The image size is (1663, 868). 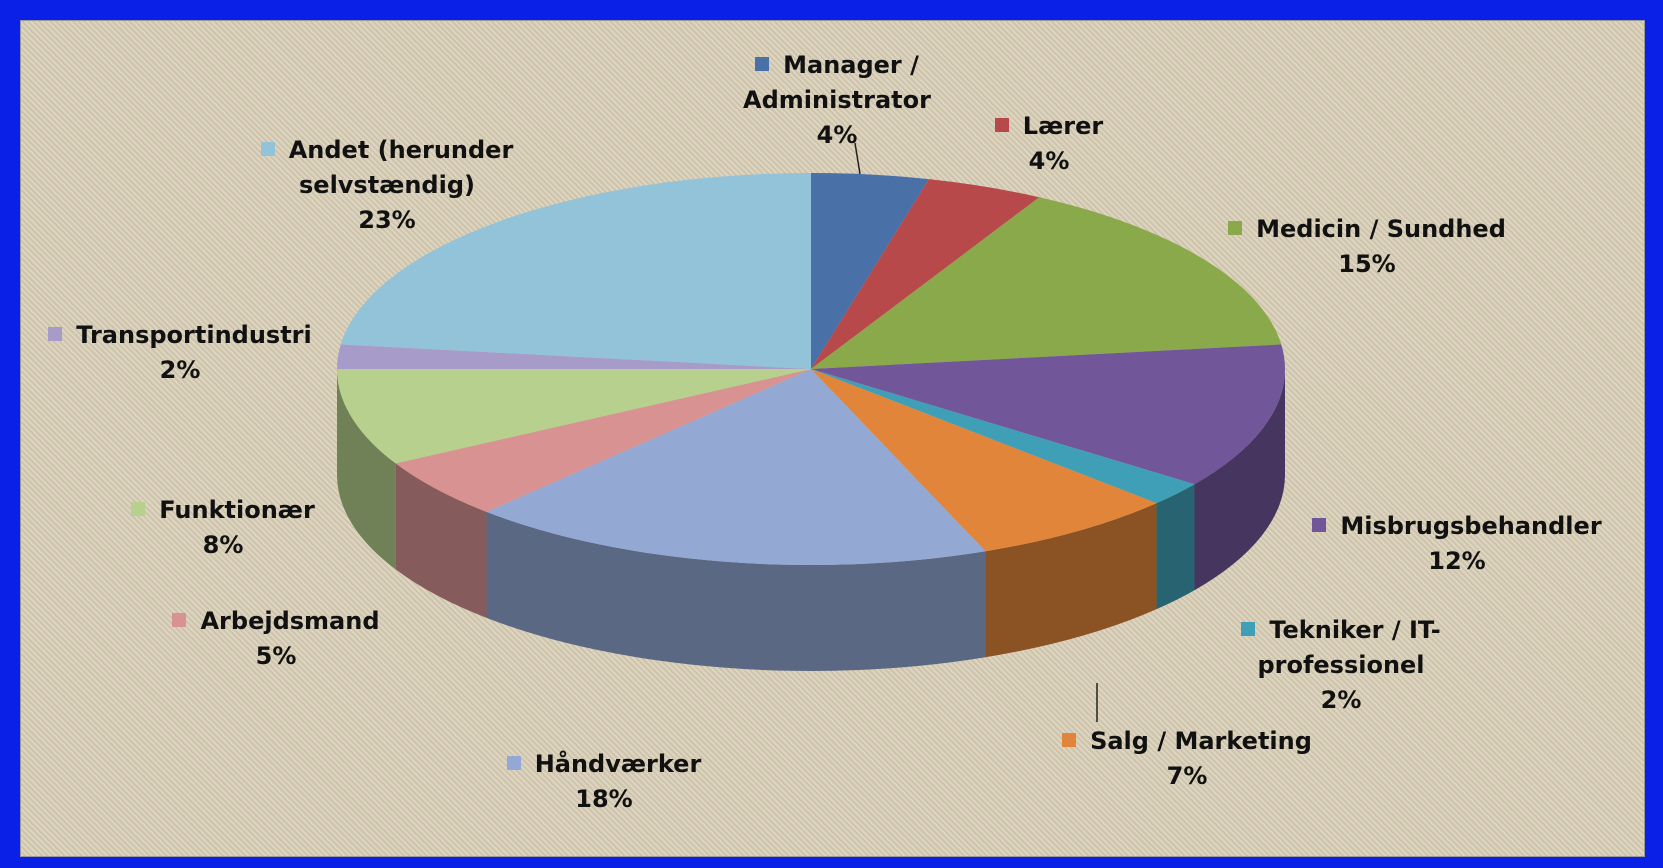 I want to click on value-label: 23%, so click(x=387, y=220).